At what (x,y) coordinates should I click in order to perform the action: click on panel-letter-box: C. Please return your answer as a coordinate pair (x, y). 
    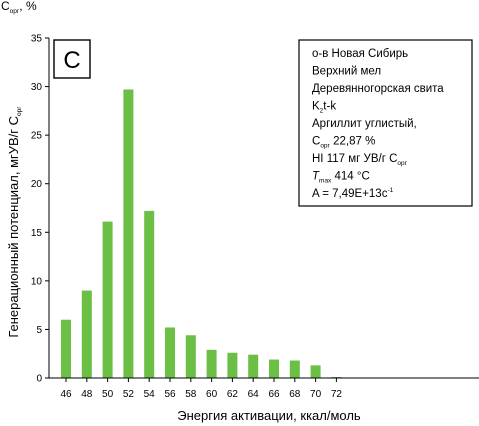
    Looking at the image, I should click on (72, 59).